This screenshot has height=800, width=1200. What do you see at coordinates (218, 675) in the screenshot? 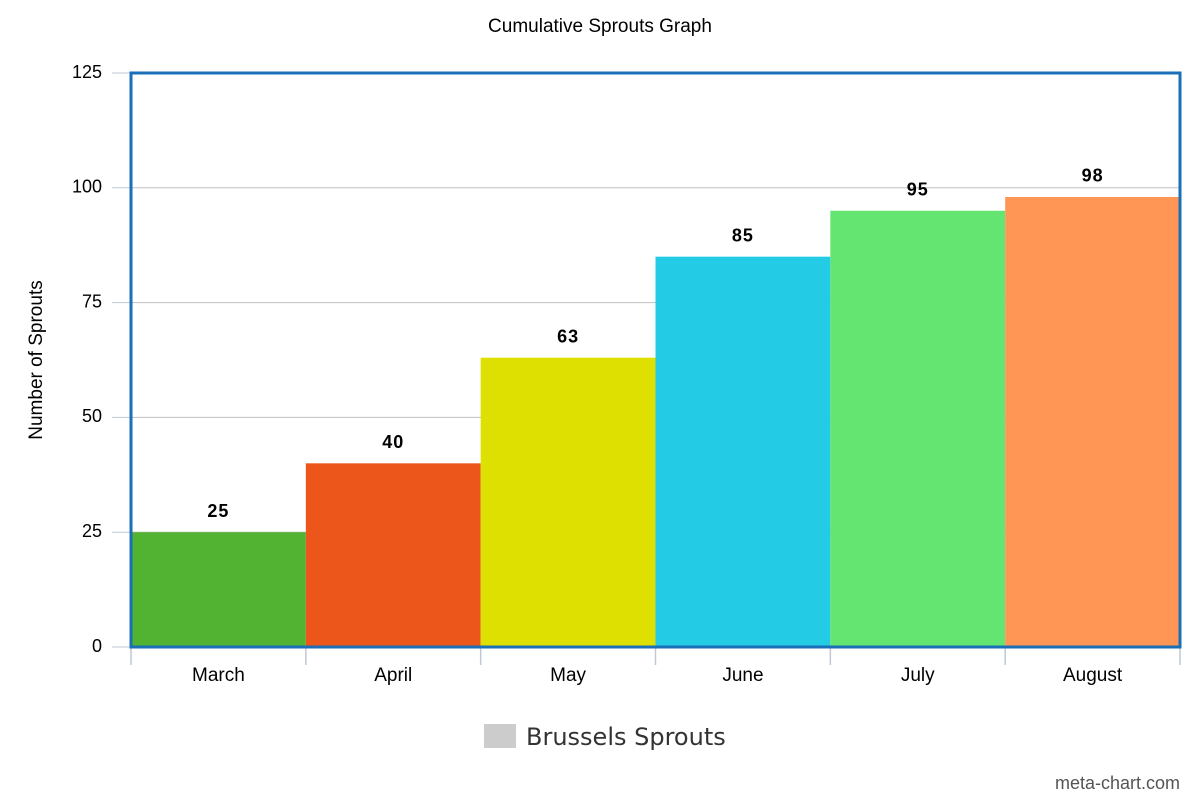
I see `x-tick-label: March` at bounding box center [218, 675].